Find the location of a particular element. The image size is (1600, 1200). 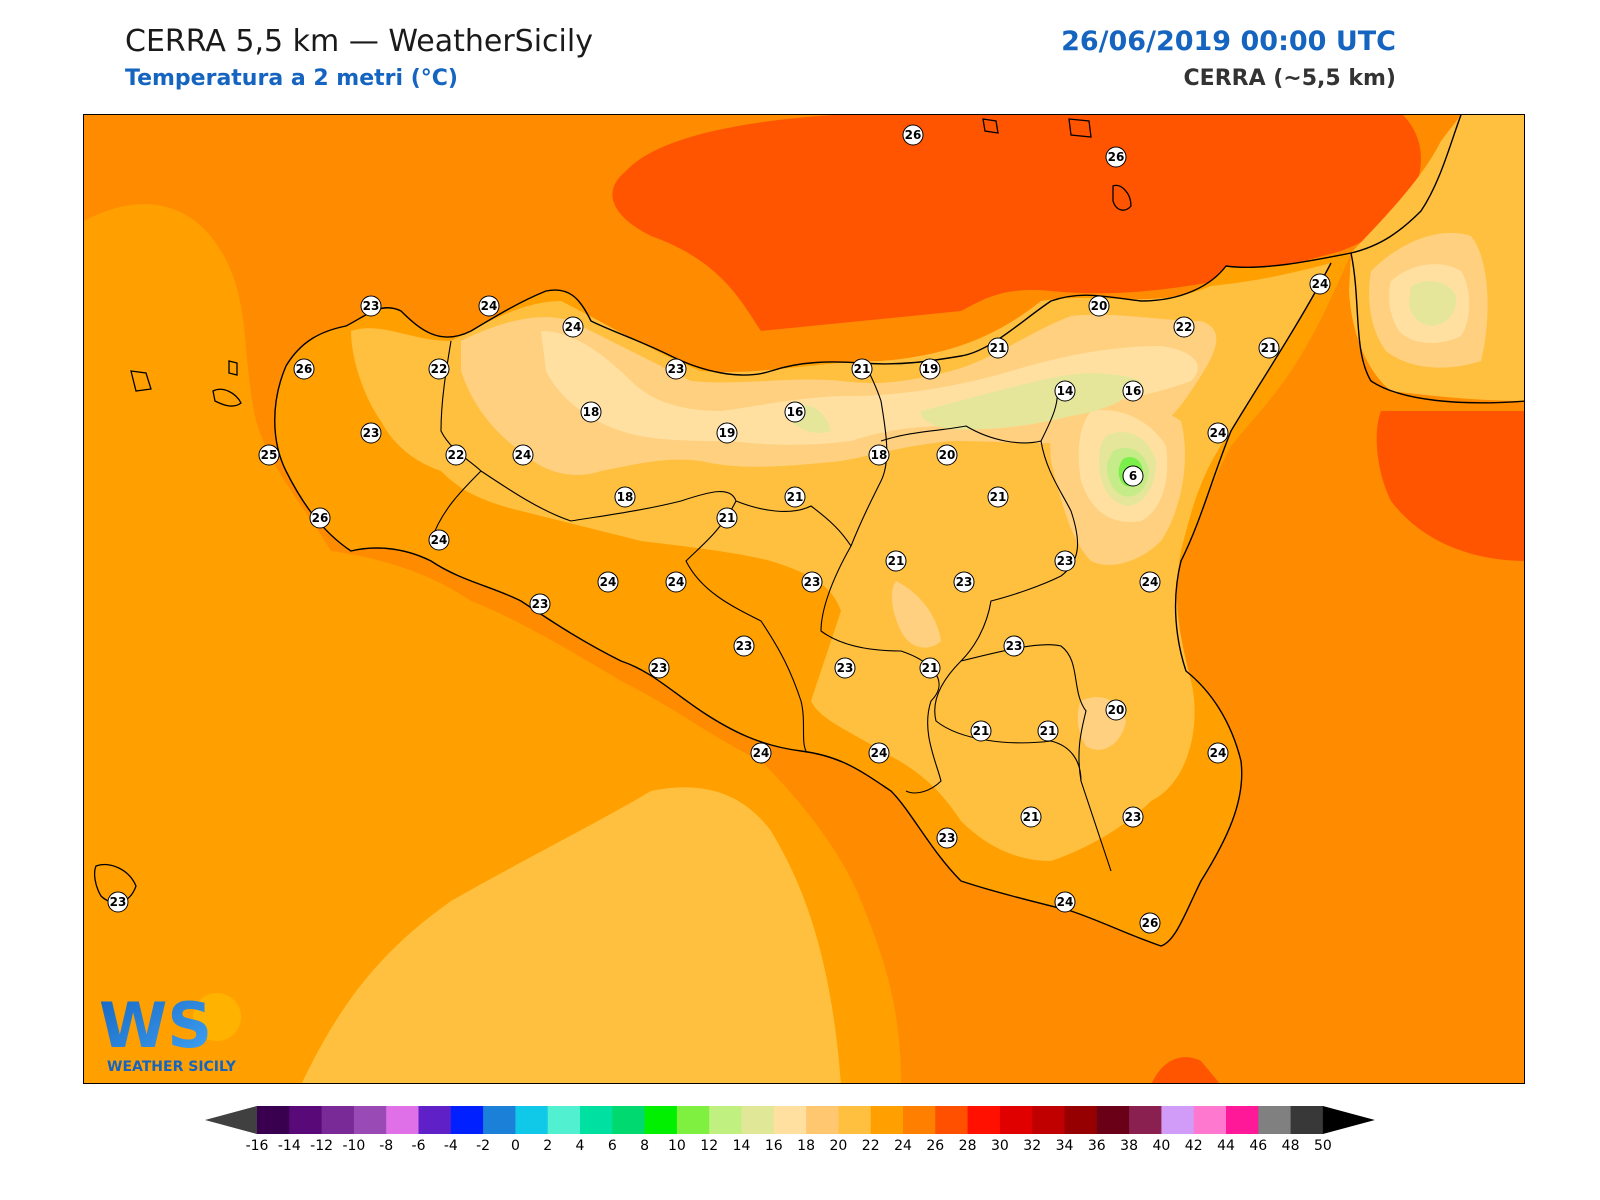

station-temperature-label: 25 is located at coordinates (269, 455).